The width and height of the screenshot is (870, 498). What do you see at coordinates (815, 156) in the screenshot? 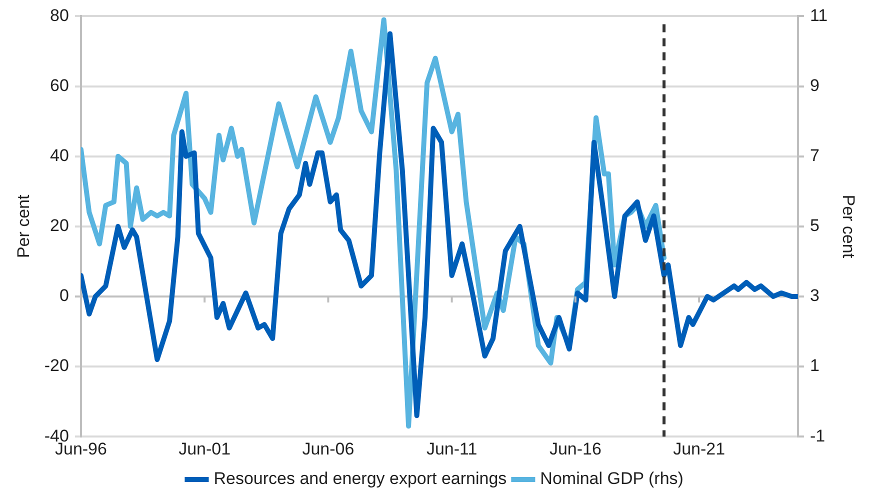
I see `y2-tick-label: 7` at bounding box center [815, 156].